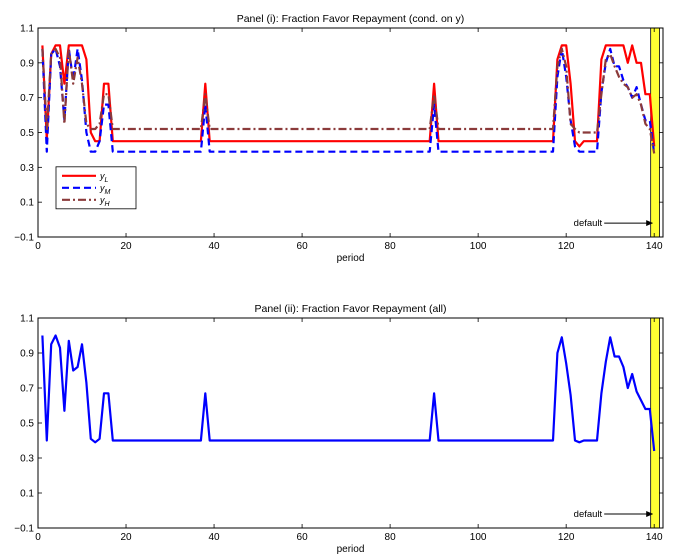 The image size is (673, 554). I want to click on legend-label: yH, so click(105, 201).